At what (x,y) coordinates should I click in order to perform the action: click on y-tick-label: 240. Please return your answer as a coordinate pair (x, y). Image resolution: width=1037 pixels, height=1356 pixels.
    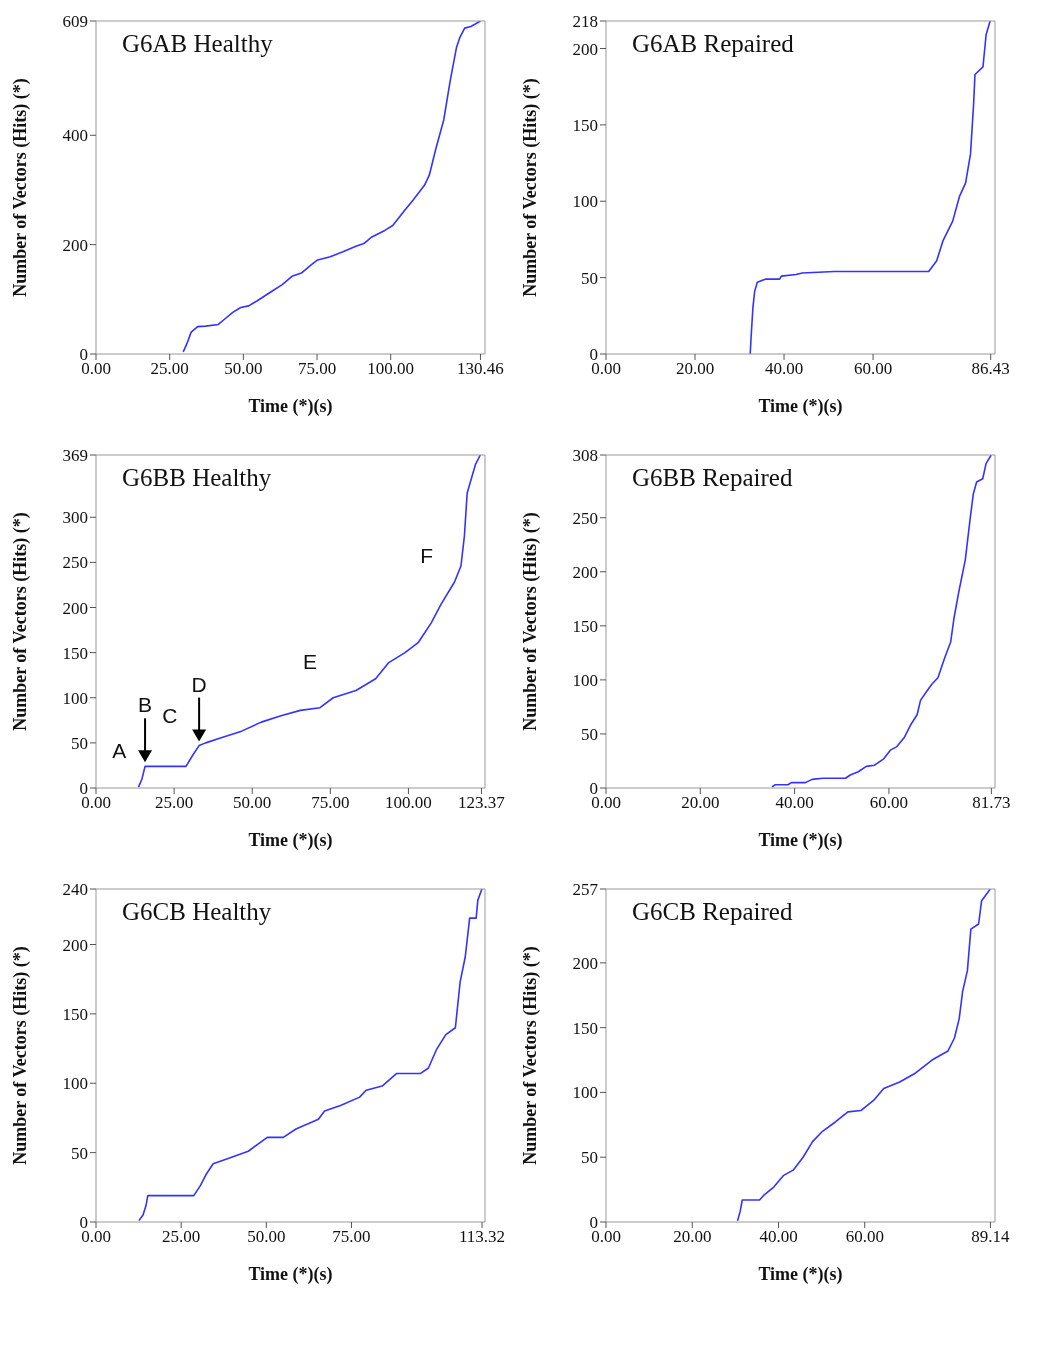
    Looking at the image, I should click on (75, 890).